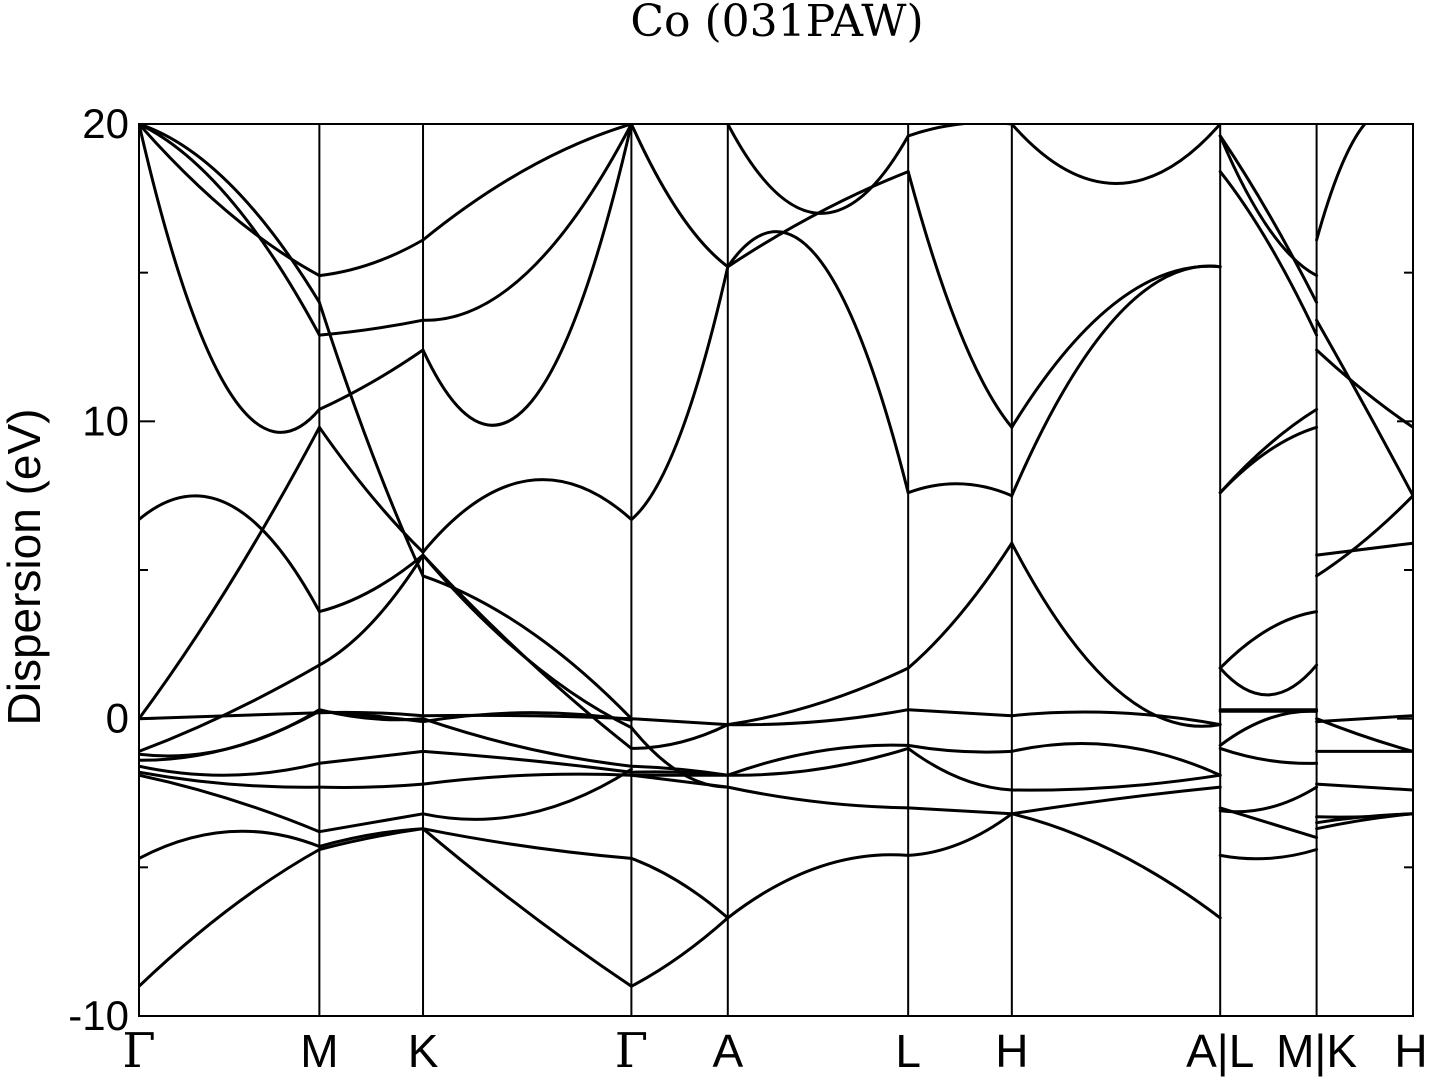  What do you see at coordinates (117, 718) in the screenshot?
I see `y-tick-label-1: 0` at bounding box center [117, 718].